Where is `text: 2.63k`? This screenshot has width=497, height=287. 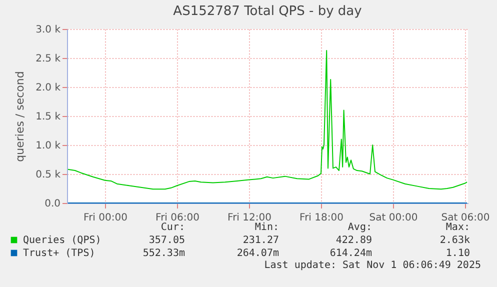
text: 2.63k is located at coordinates (455, 240).